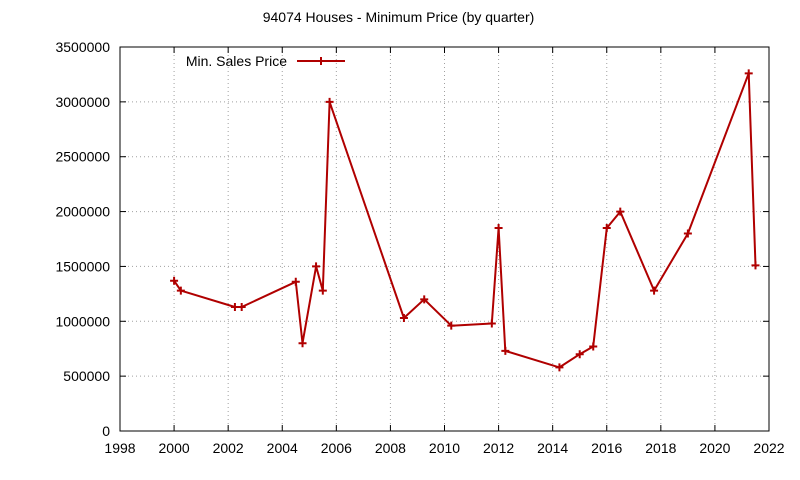  Describe the element at coordinates (82, 102) in the screenshot. I see `y-tick-label: 3000000` at that location.